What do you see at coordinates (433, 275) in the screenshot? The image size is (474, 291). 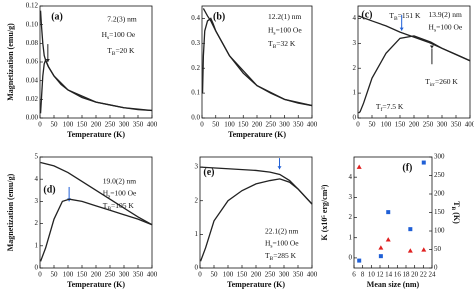 I see `x-tick-label: 24` at bounding box center [433, 275].